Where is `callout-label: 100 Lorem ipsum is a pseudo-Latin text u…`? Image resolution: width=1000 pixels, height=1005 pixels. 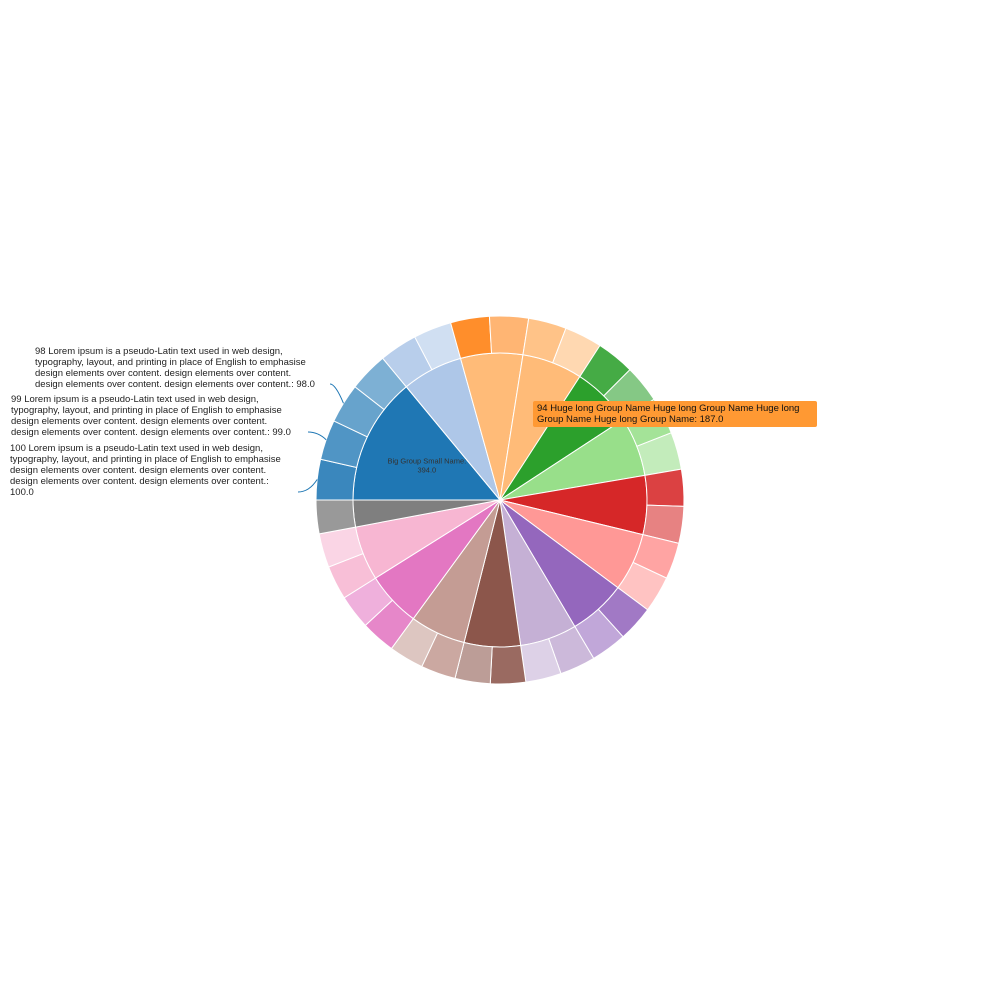
callout-label: 100 Lorem ipsum is a pseudo-Latin text u… is located at coordinates (136, 448).